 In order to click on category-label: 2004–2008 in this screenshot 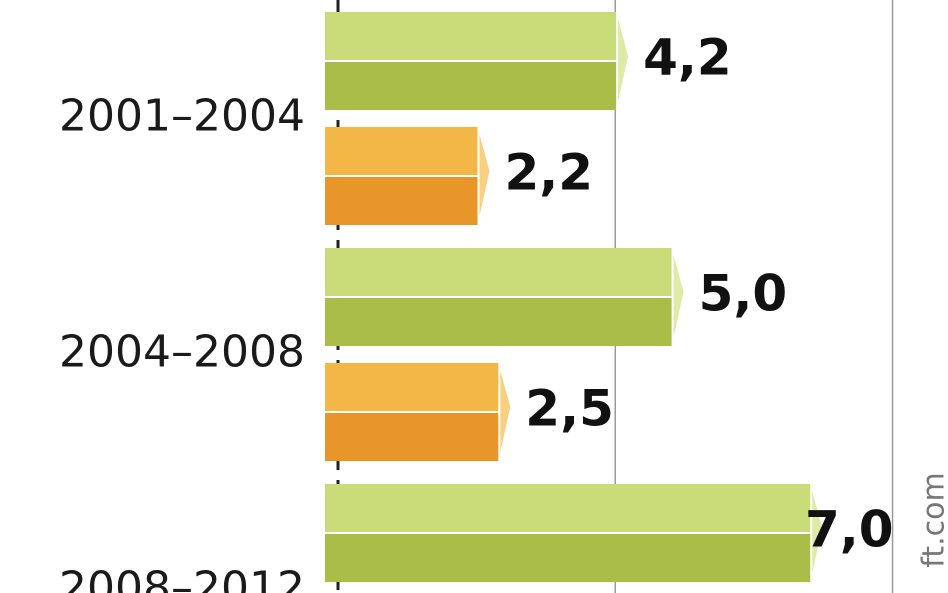, I will do `click(182, 352)`.